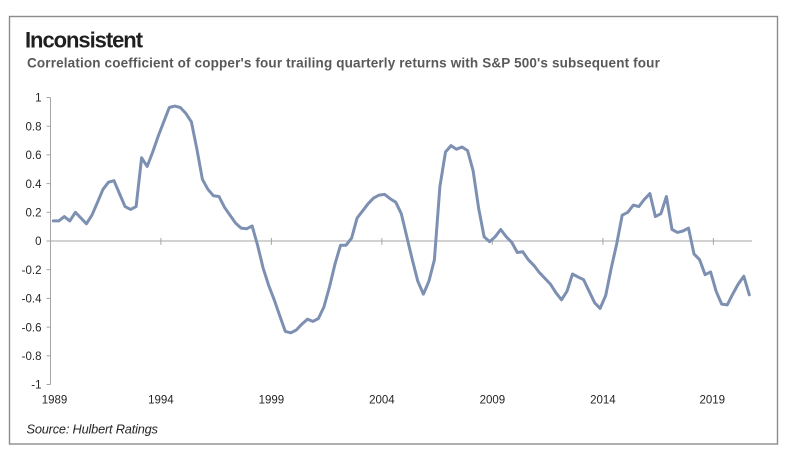 The image size is (800, 475). I want to click on svg-text: 1989, so click(55, 401).